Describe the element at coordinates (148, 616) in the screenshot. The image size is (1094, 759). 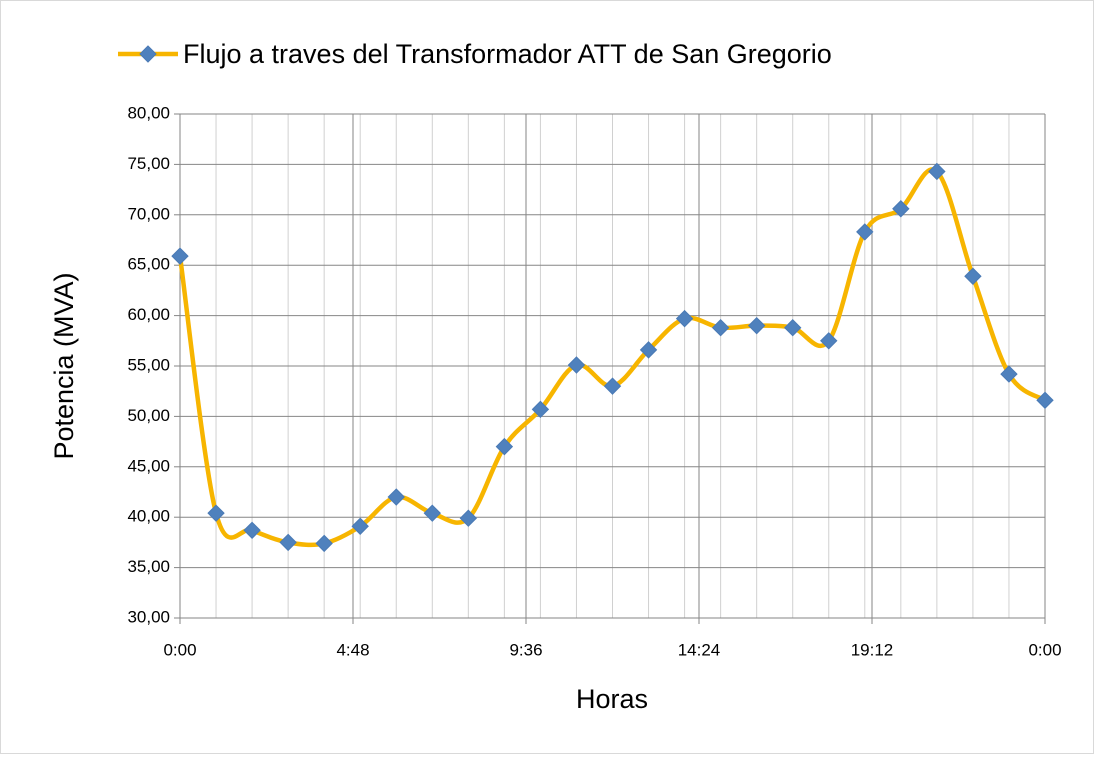
I see `y-tick-label: 30,00` at that location.